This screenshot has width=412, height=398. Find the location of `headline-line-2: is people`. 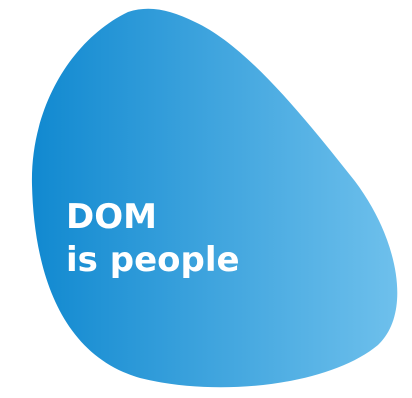

headline-line-2: is people is located at coordinates (153, 260).